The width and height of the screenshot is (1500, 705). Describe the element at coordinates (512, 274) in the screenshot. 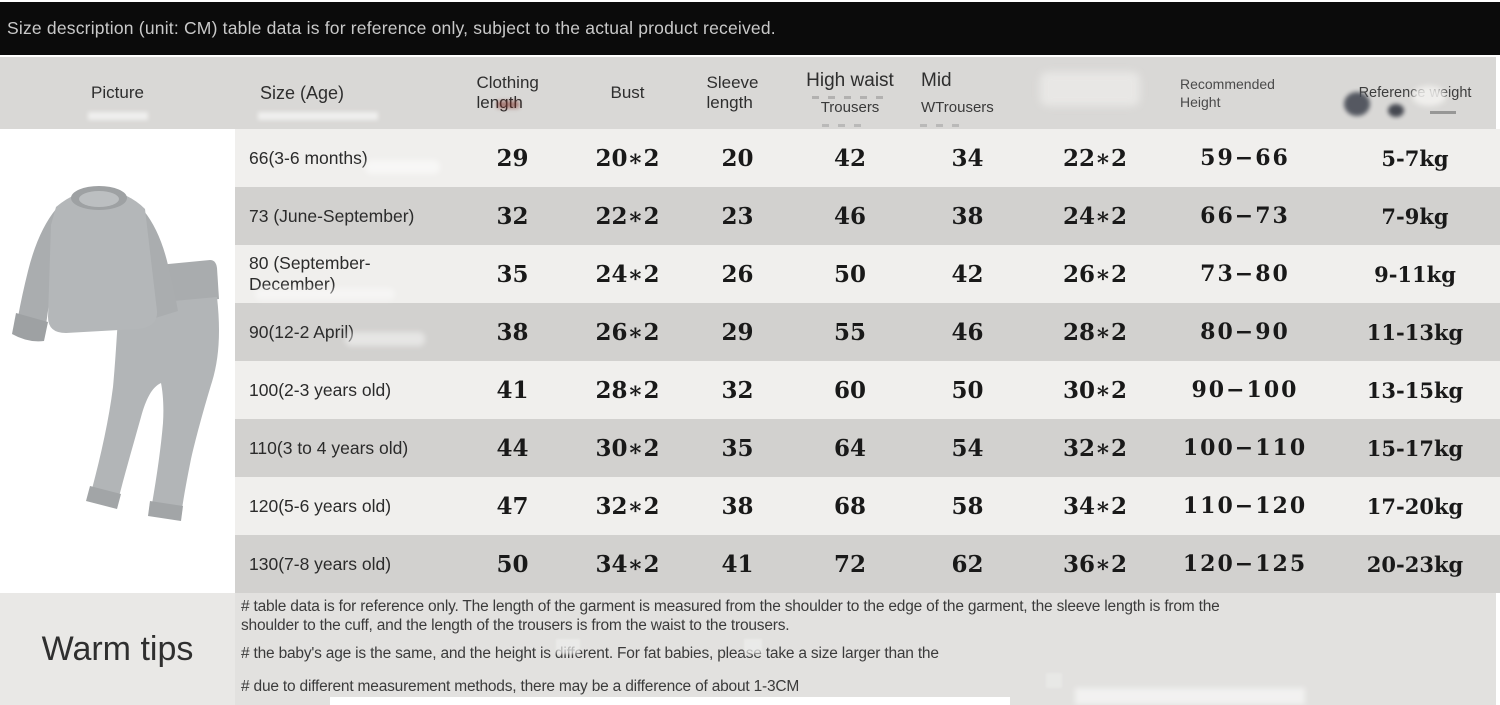

I see `cell-clothing-length: 35` at that location.